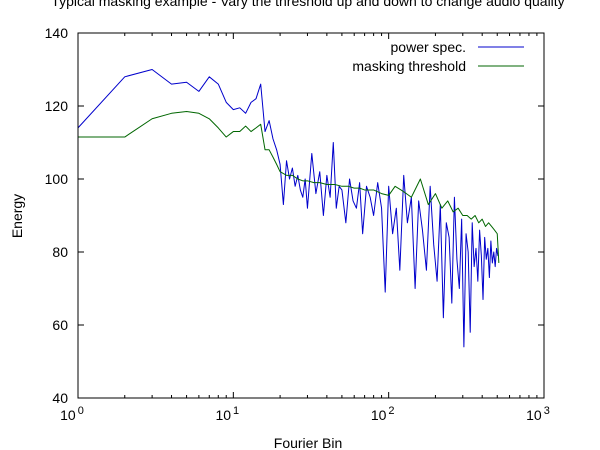 This screenshot has height=450, width=600. Describe the element at coordinates (538, 414) in the screenshot. I see `x-tick-label: 10 3` at that location.